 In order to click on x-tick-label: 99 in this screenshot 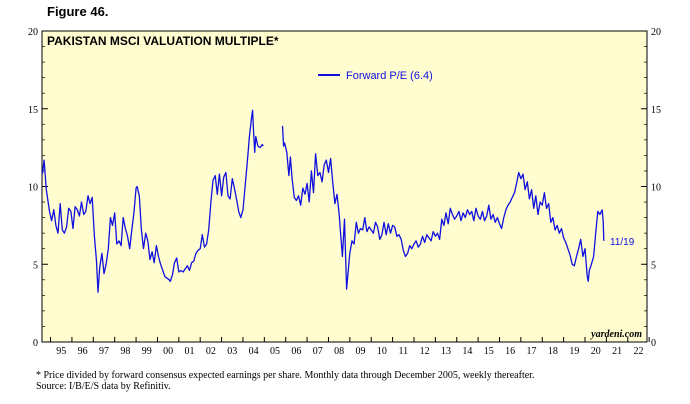, I will do `click(147, 351)`.